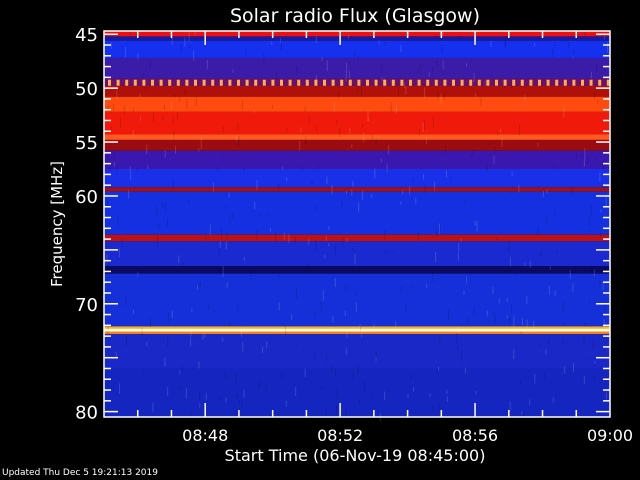 This screenshot has height=480, width=640. Describe the element at coordinates (475, 435) in the screenshot. I see `x-tick-label: 08:56` at that location.